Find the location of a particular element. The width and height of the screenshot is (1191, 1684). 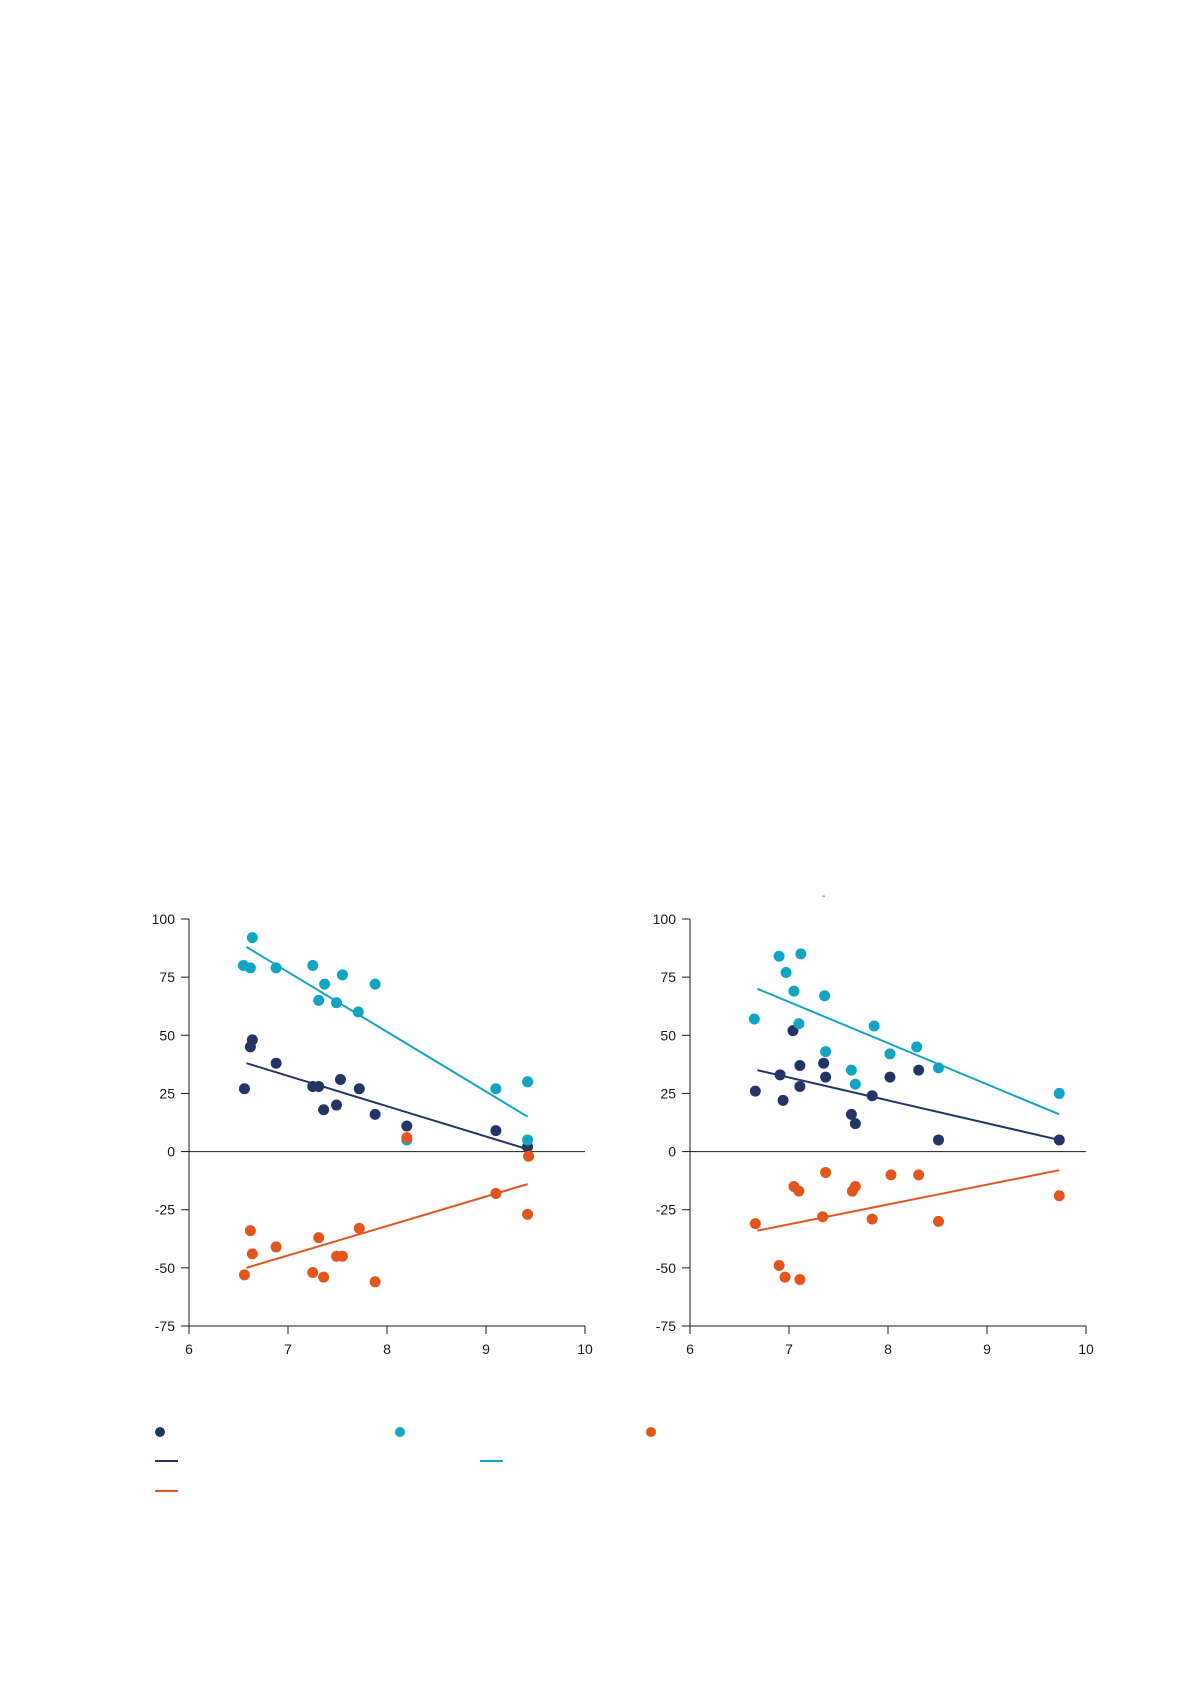

navy-dot-icon is located at coordinates (160, 1432).